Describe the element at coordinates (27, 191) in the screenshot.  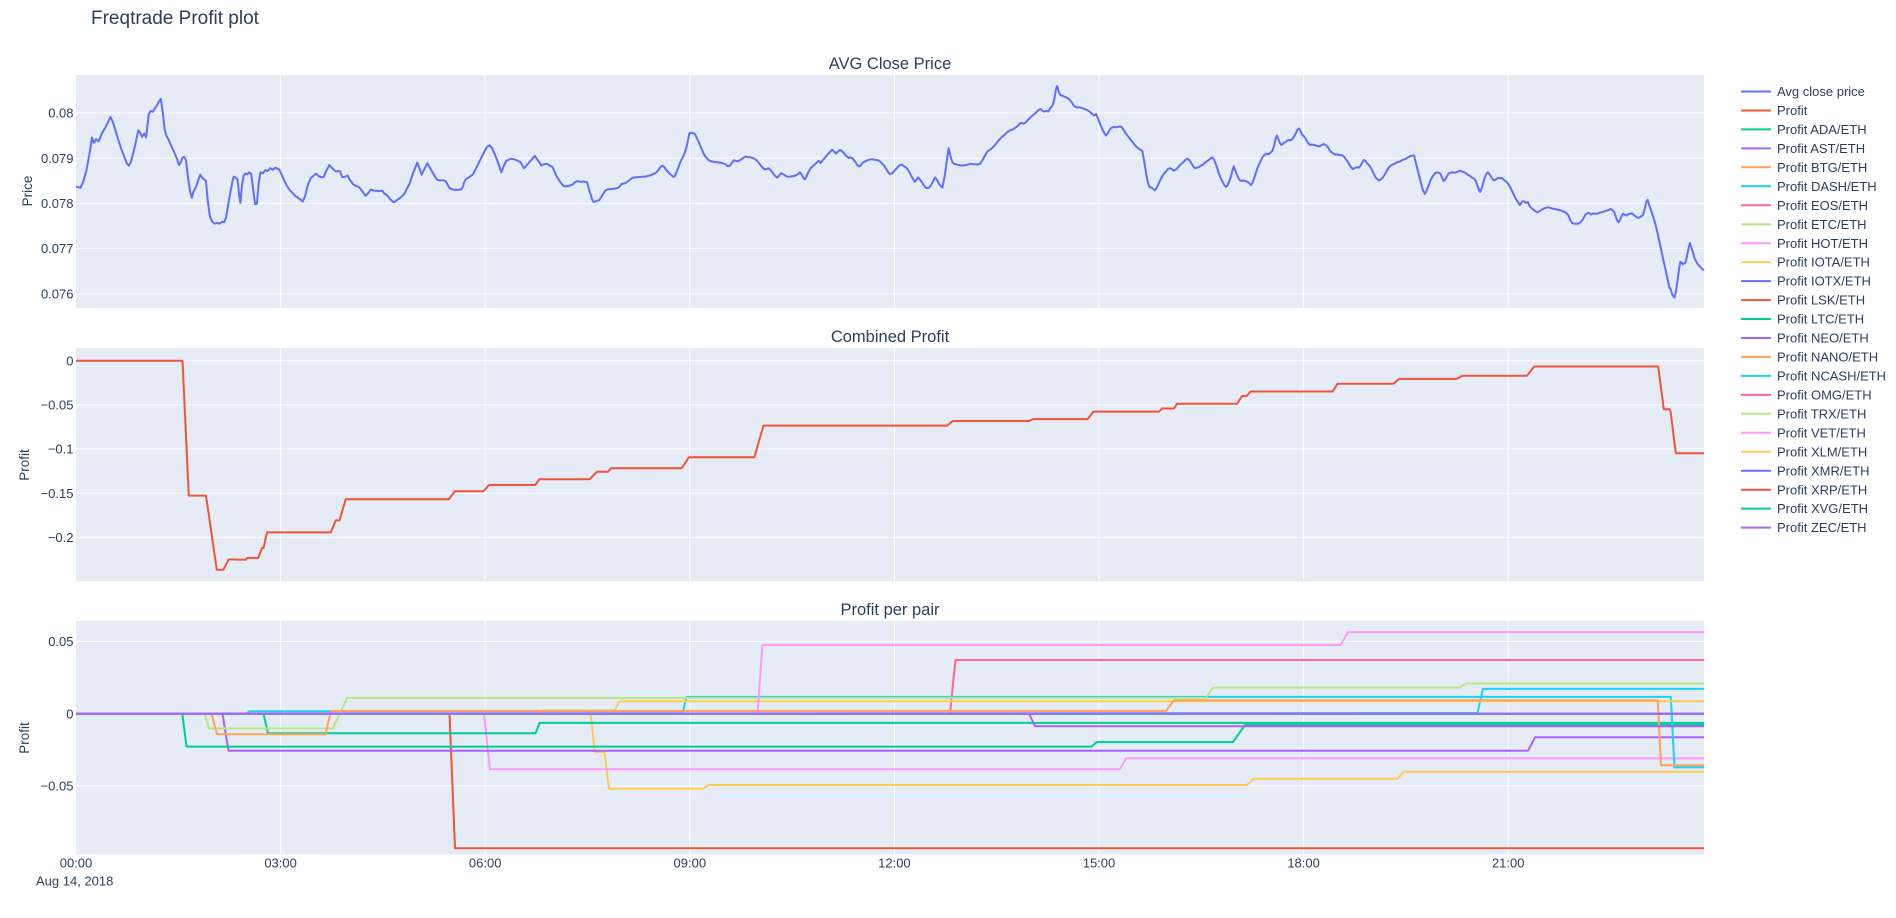
I see `svg-text: Price` at that location.